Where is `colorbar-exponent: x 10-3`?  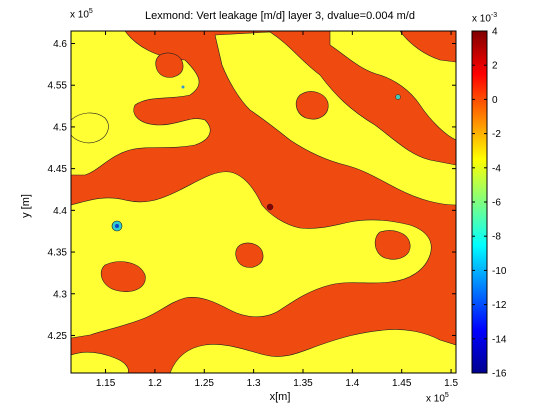
colorbar-exponent: x 10-3 is located at coordinates (485, 18).